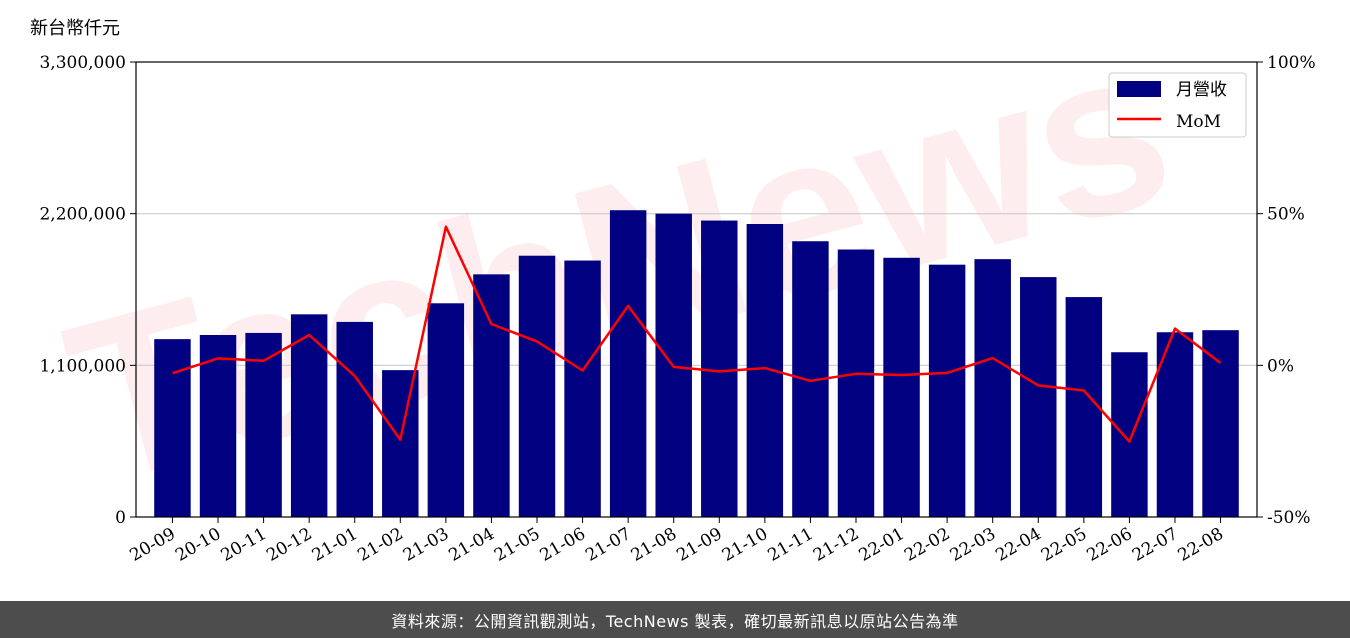 This screenshot has width=1350, height=638. Describe the element at coordinates (882, 545) in the screenshot. I see `x-tick-label: 22-01` at that location.